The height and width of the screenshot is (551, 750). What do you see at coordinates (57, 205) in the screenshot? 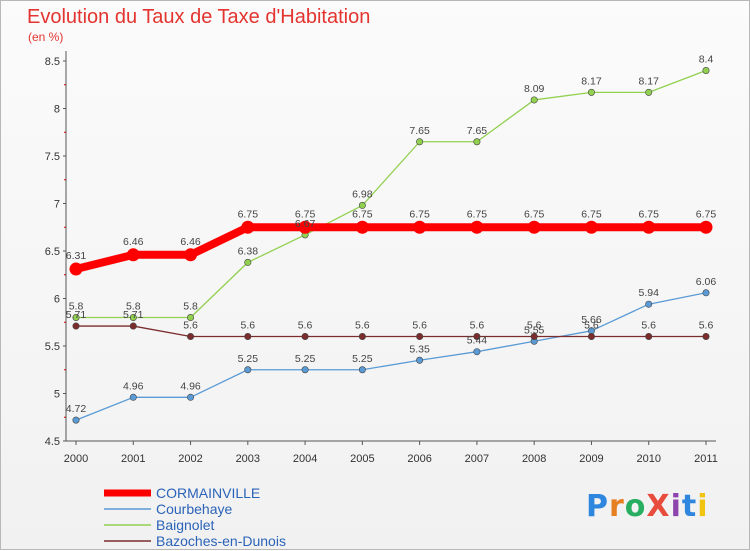
I see `y-tick-label: 7` at bounding box center [57, 205].